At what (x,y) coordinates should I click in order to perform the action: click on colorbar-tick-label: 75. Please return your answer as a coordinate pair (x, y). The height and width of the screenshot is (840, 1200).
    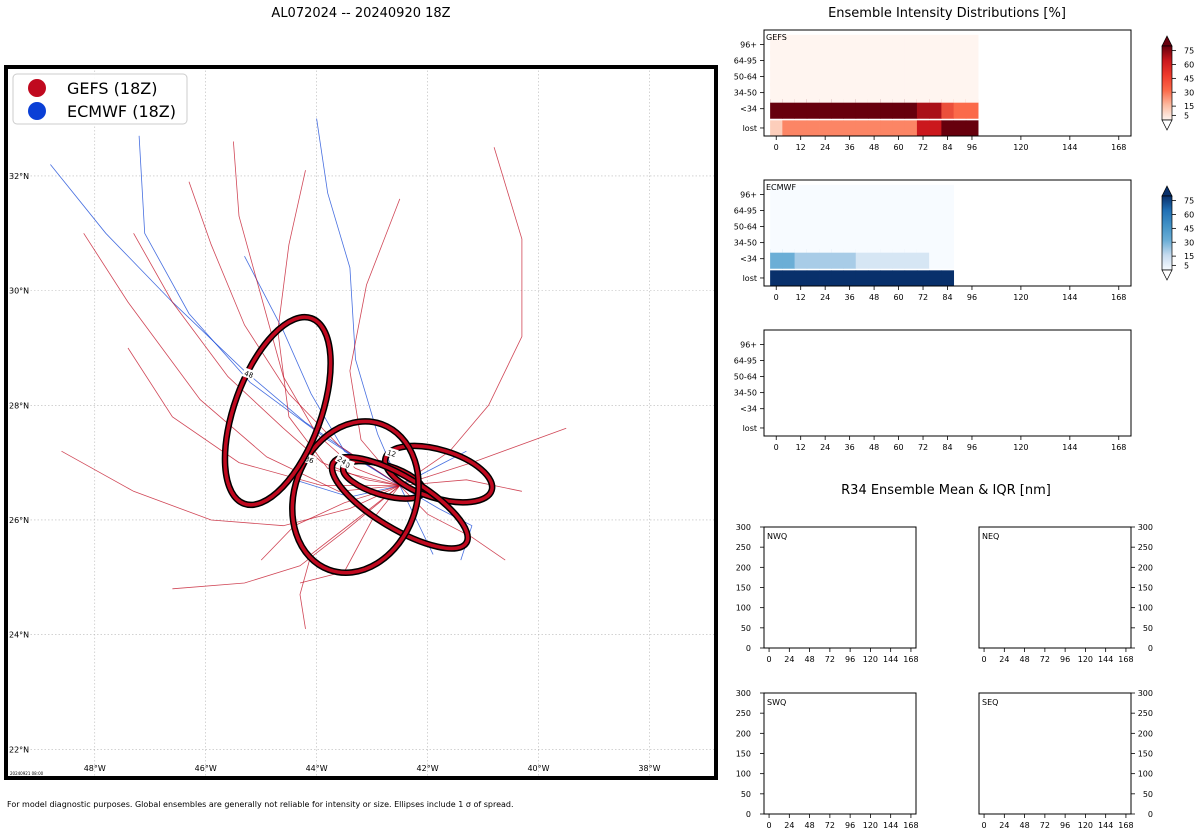
    Looking at the image, I should click on (1189, 51).